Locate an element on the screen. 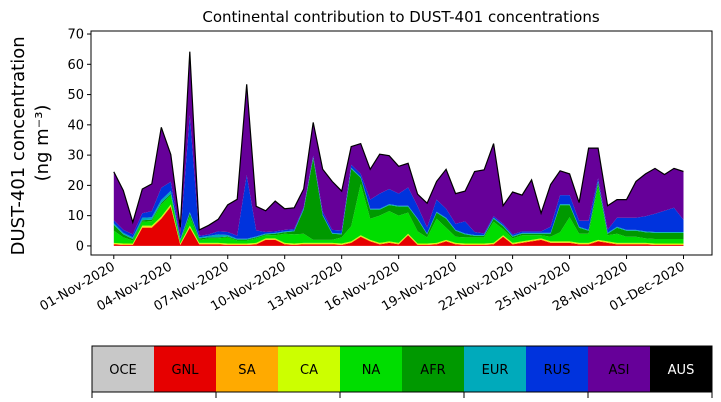  legend-swatch-afr is located at coordinates (433, 369).